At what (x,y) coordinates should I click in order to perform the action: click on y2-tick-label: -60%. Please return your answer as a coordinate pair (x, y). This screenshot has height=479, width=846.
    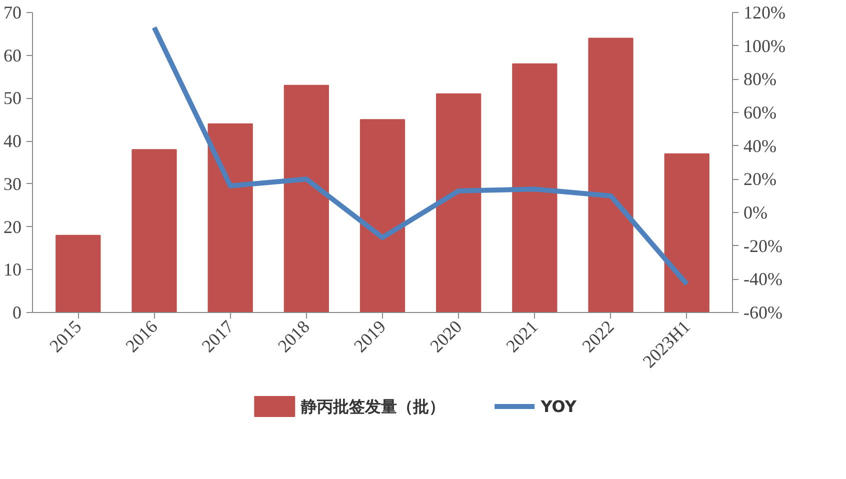
    Looking at the image, I should click on (763, 312).